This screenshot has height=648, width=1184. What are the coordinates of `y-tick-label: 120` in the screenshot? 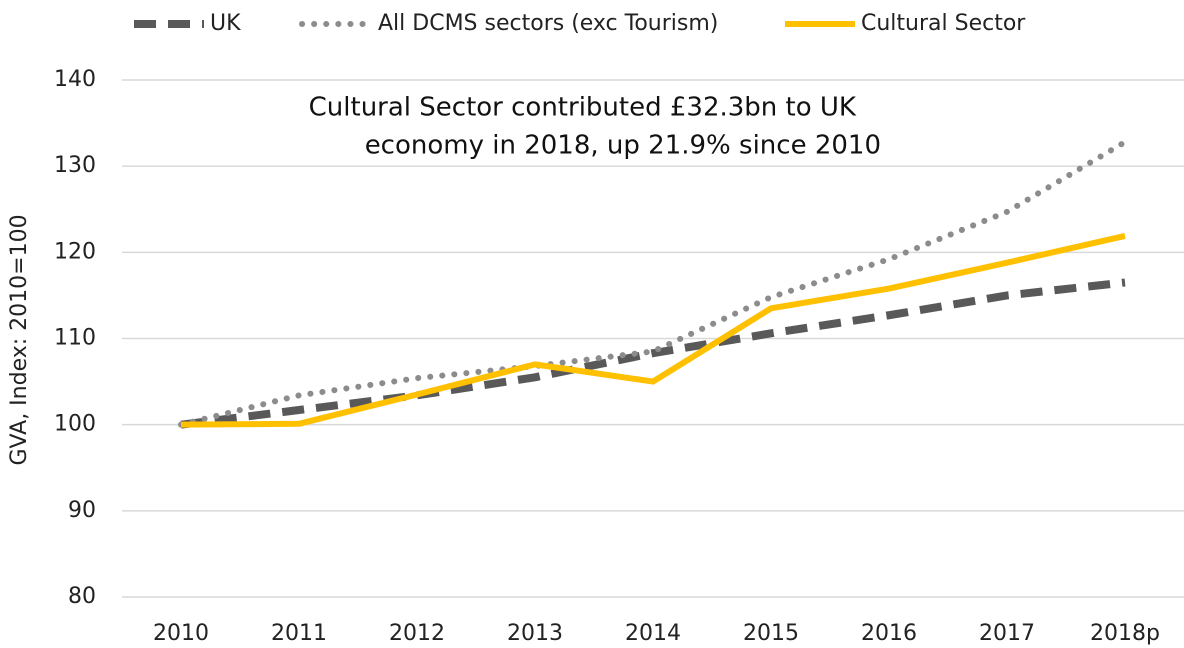 It's located at (75, 251).